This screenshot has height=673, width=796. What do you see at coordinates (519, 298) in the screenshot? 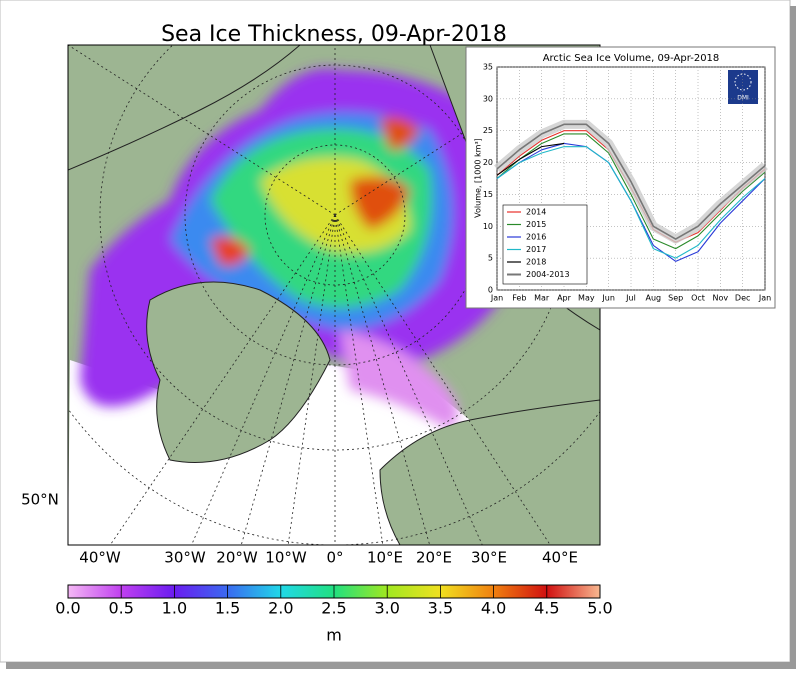
I see `x-tick-label: Feb` at bounding box center [519, 298].